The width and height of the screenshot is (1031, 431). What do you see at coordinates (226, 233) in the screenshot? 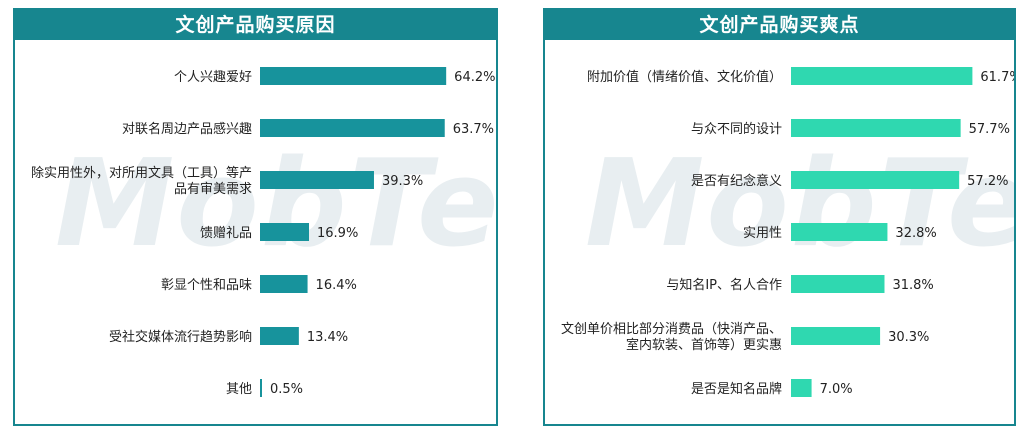
I see `category-label: 馈赠礼品` at bounding box center [226, 233].